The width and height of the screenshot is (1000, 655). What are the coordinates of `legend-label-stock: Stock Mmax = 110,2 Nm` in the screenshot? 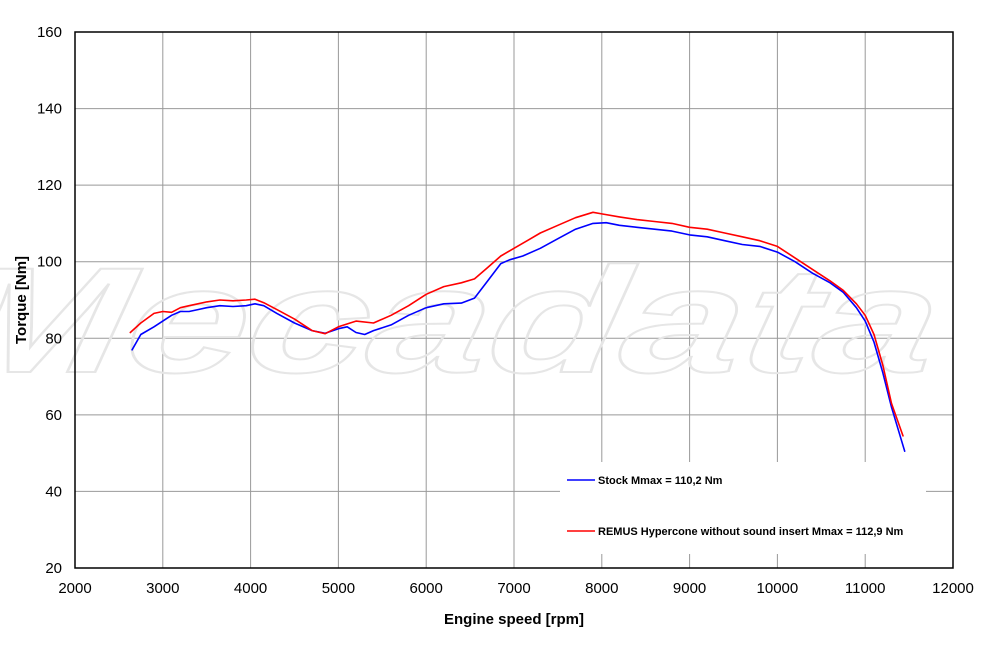 It's located at (660, 481).